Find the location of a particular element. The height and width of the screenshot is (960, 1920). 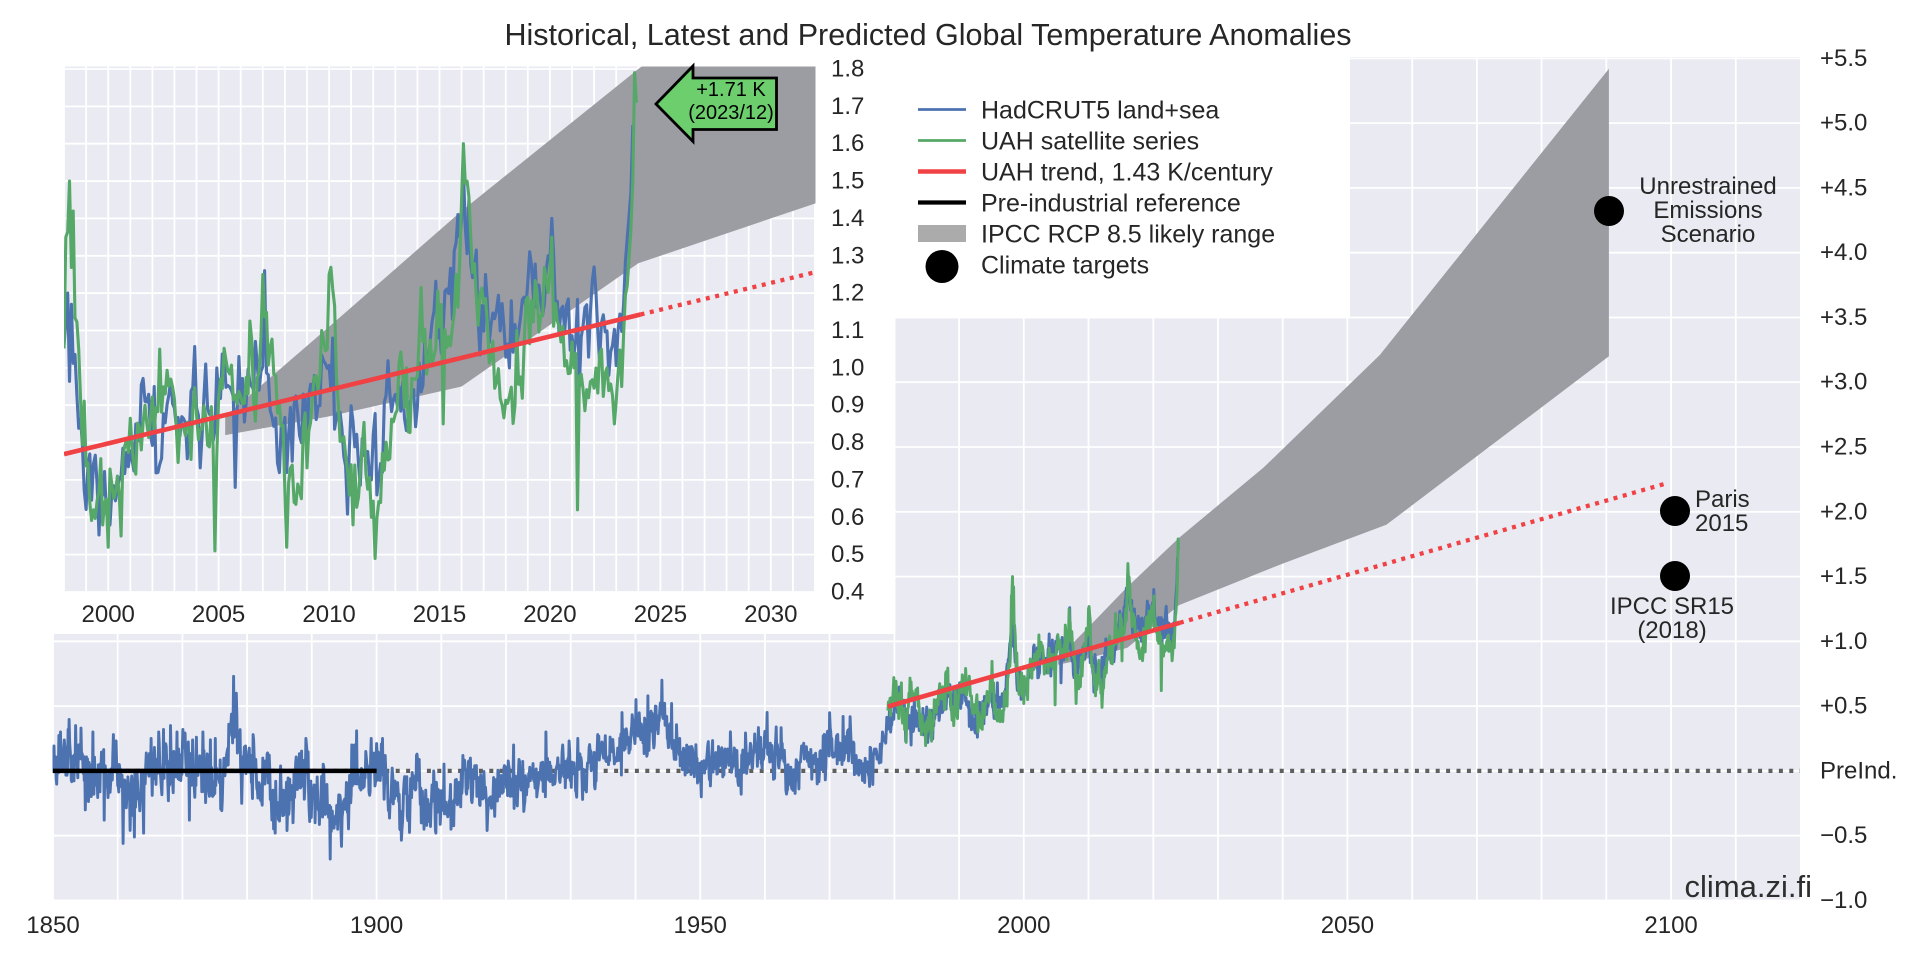

svg-text: 1.0 is located at coordinates (847, 367).